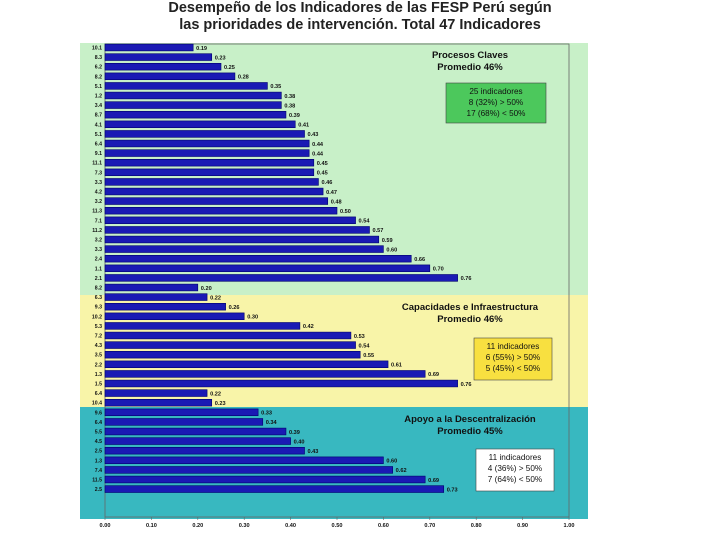 This screenshot has width=720, height=540. I want to click on bar-value-label: 0.76, so click(466, 279).